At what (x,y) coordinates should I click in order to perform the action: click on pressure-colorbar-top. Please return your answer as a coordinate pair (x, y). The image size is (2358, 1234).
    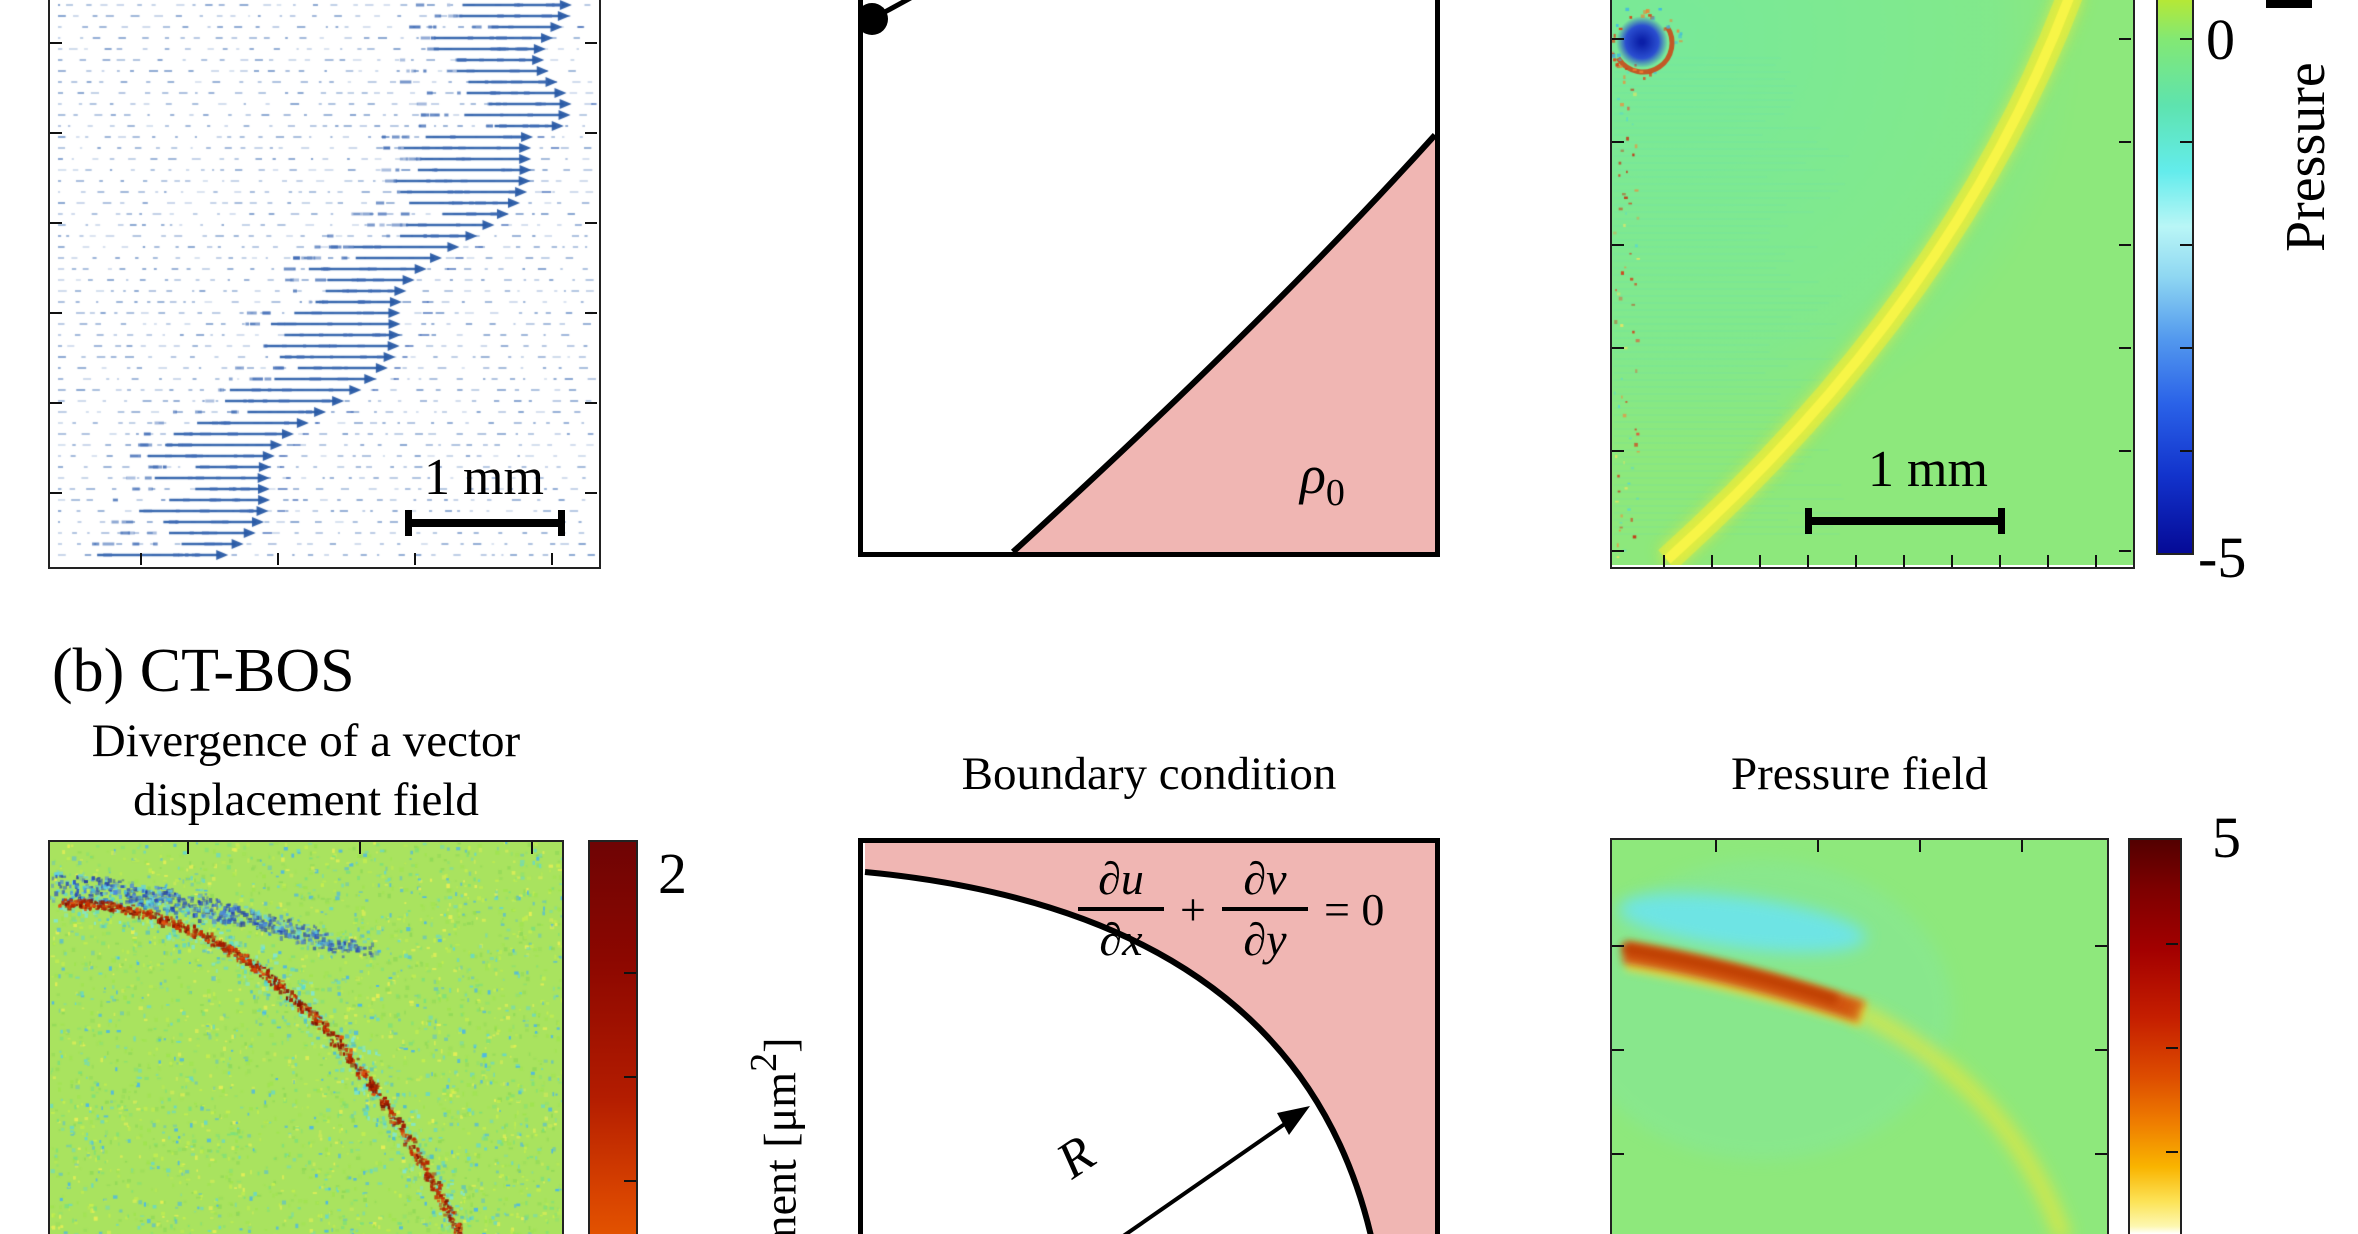
    Looking at the image, I should click on (2175, 277).